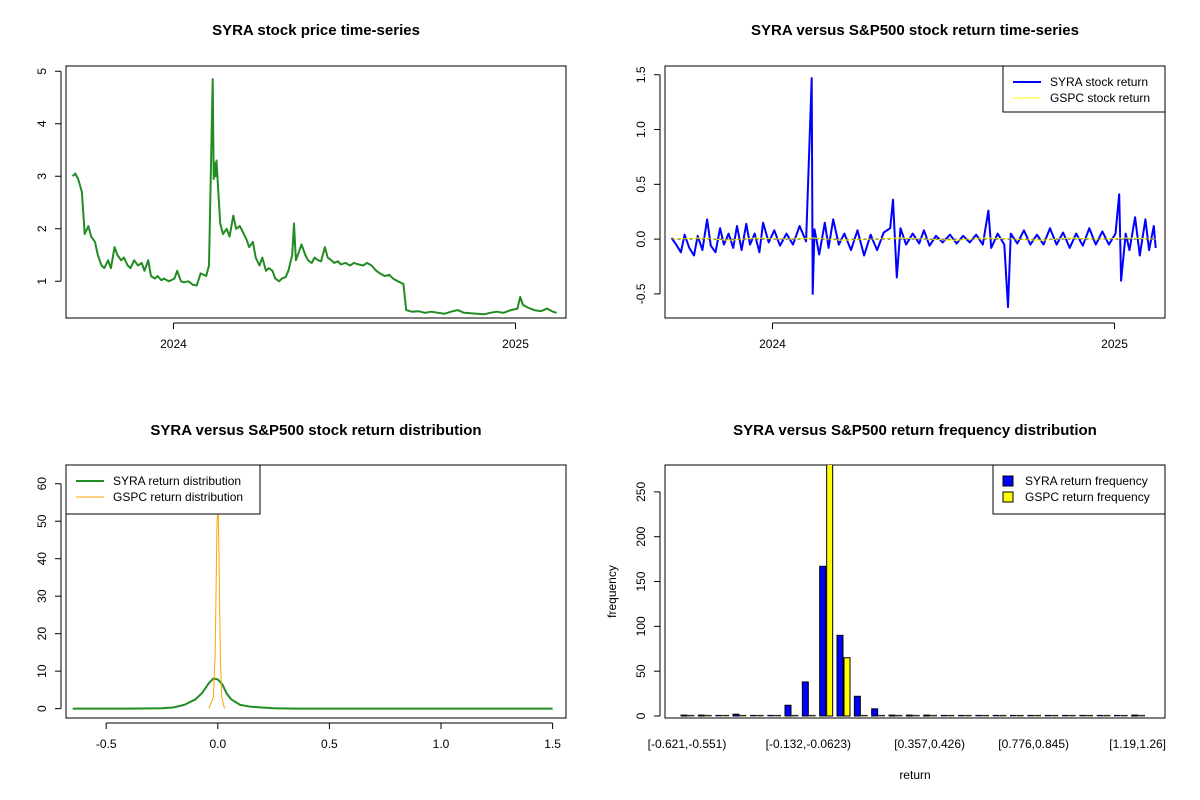 The width and height of the screenshot is (1200, 800). I want to click on x-tick-label: [1.19,1.26], so click(1137, 744).